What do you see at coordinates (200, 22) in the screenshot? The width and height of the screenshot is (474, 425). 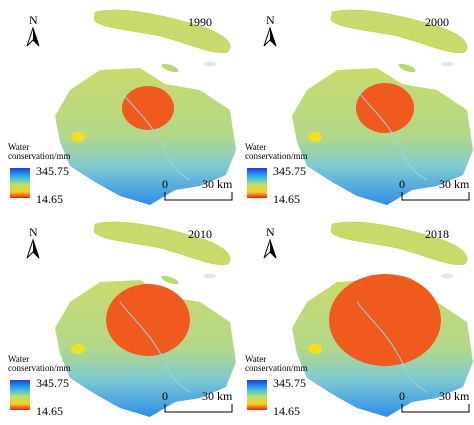 I see `year-label: 1990` at bounding box center [200, 22].